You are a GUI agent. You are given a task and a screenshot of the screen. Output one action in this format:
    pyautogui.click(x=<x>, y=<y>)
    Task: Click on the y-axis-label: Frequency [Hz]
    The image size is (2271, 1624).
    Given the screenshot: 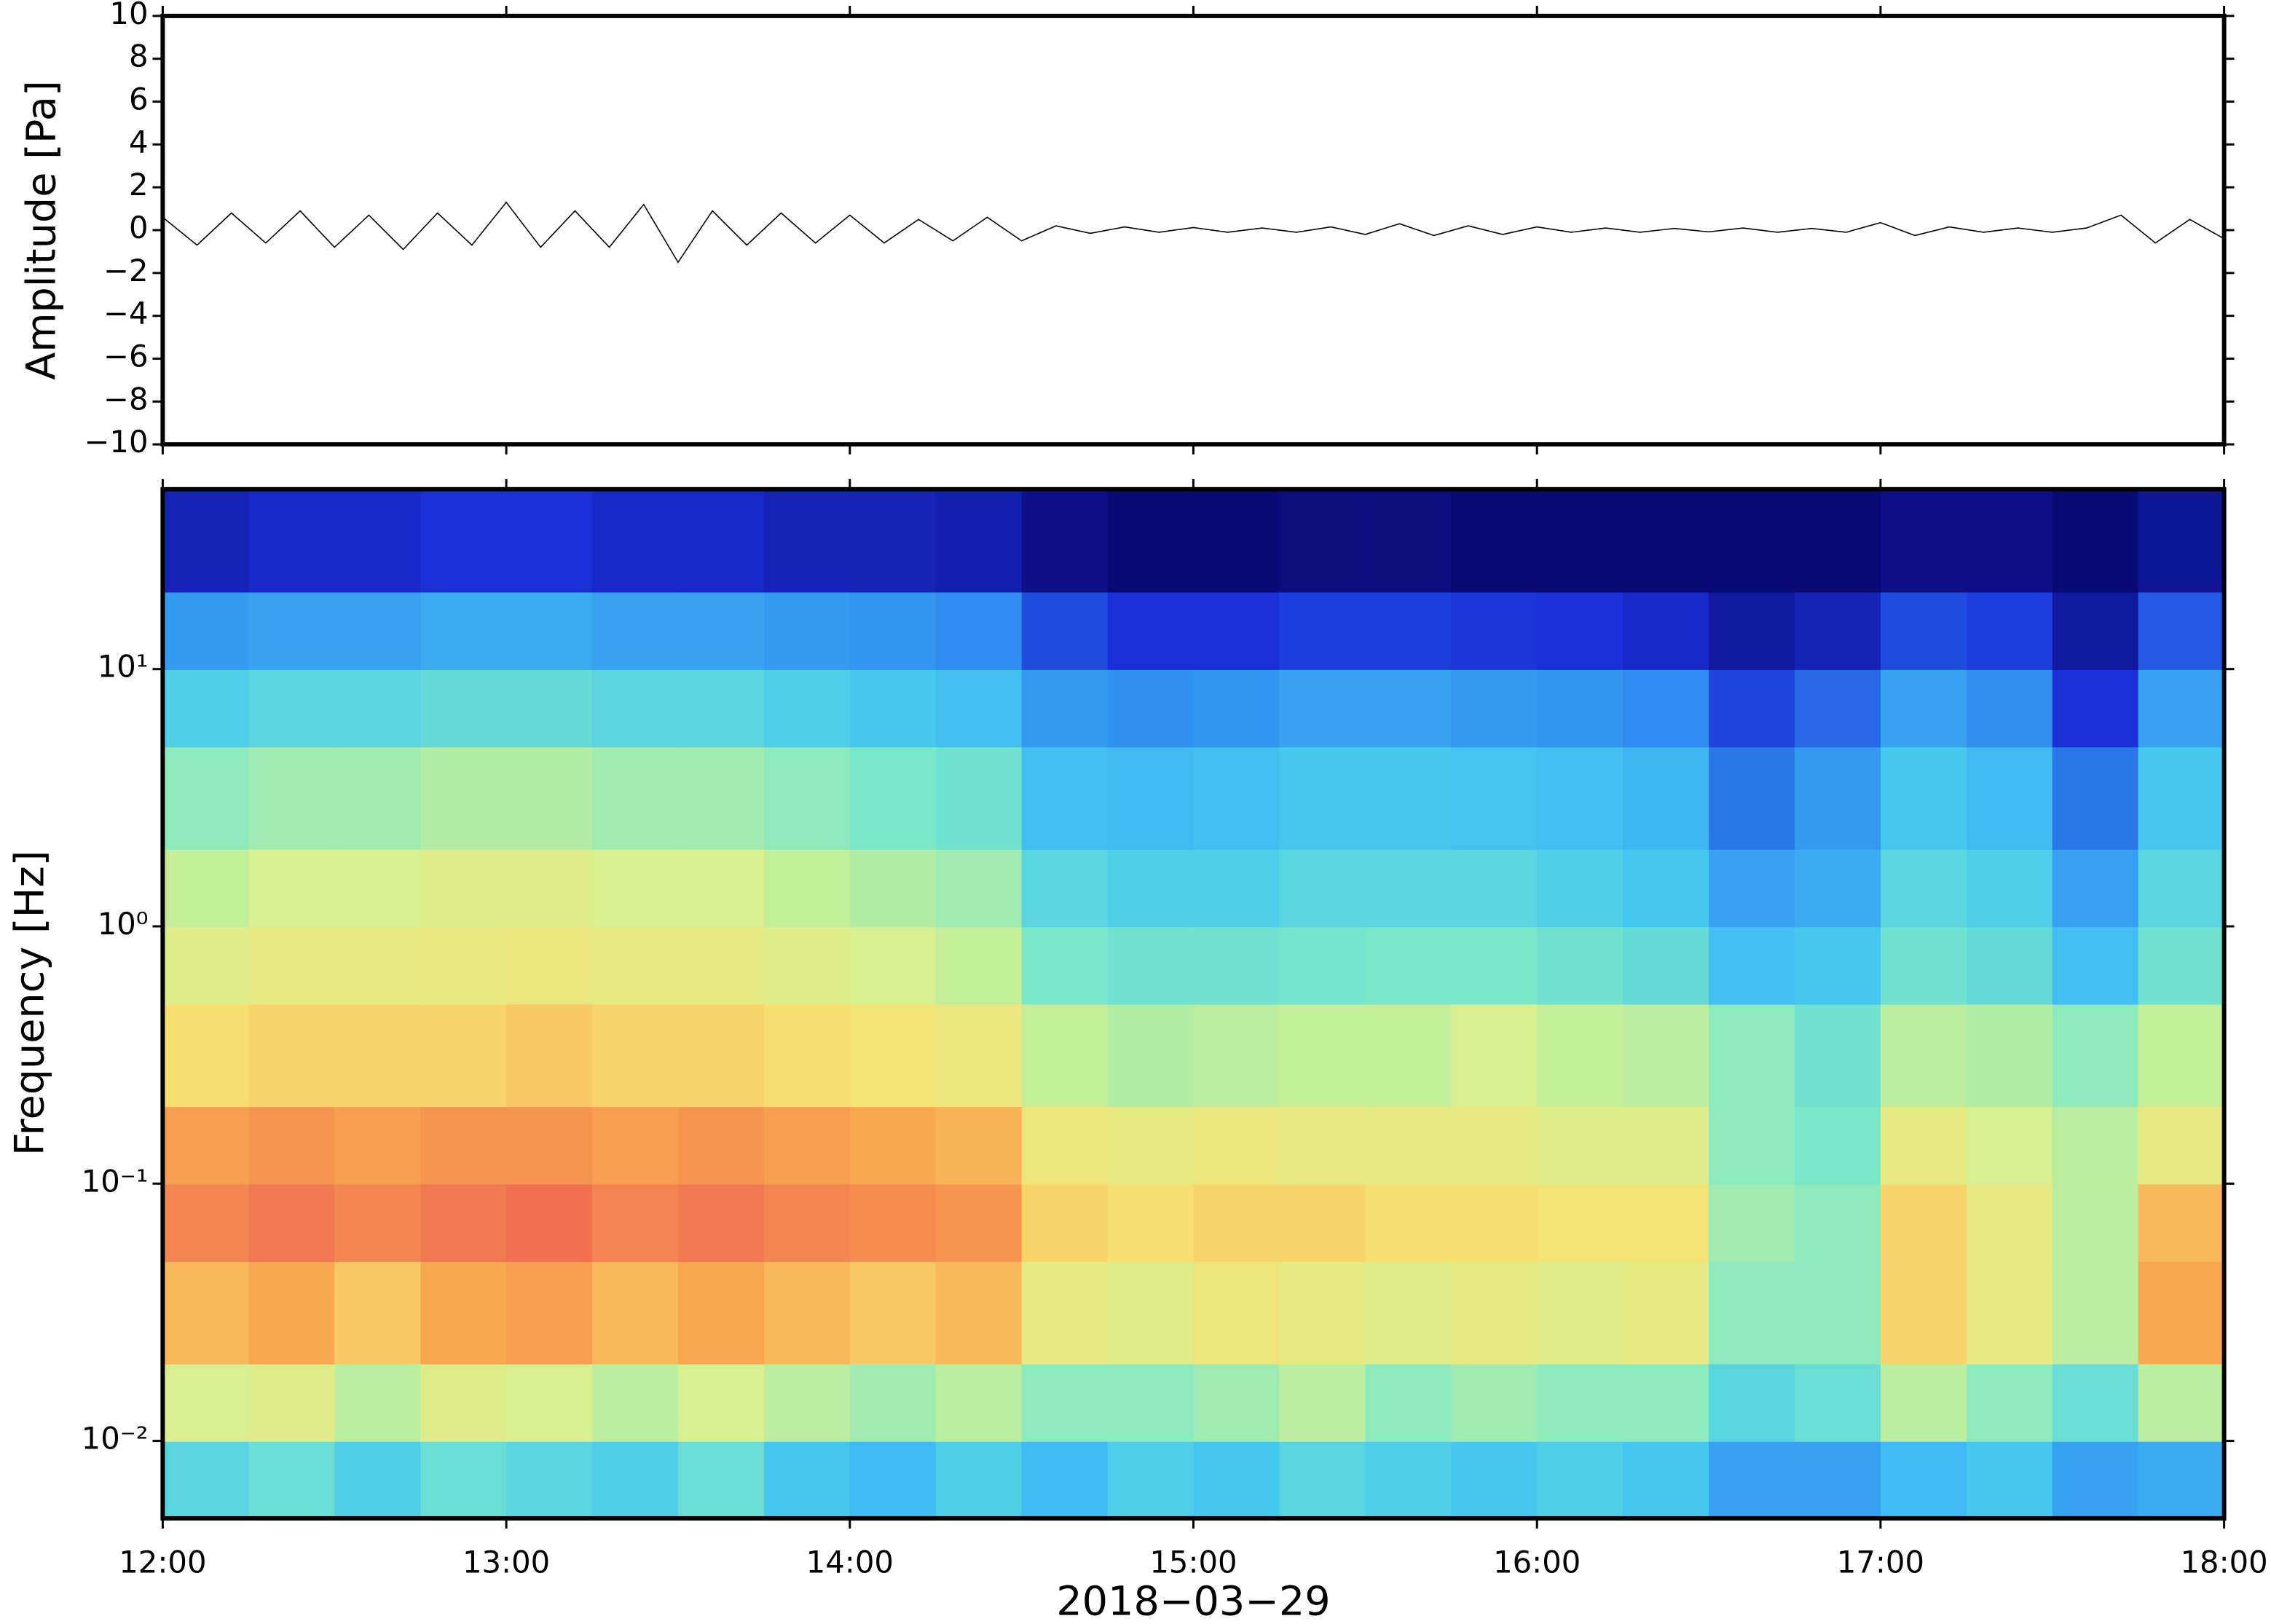 What is the action you would take?
    pyautogui.click(x=30, y=1003)
    